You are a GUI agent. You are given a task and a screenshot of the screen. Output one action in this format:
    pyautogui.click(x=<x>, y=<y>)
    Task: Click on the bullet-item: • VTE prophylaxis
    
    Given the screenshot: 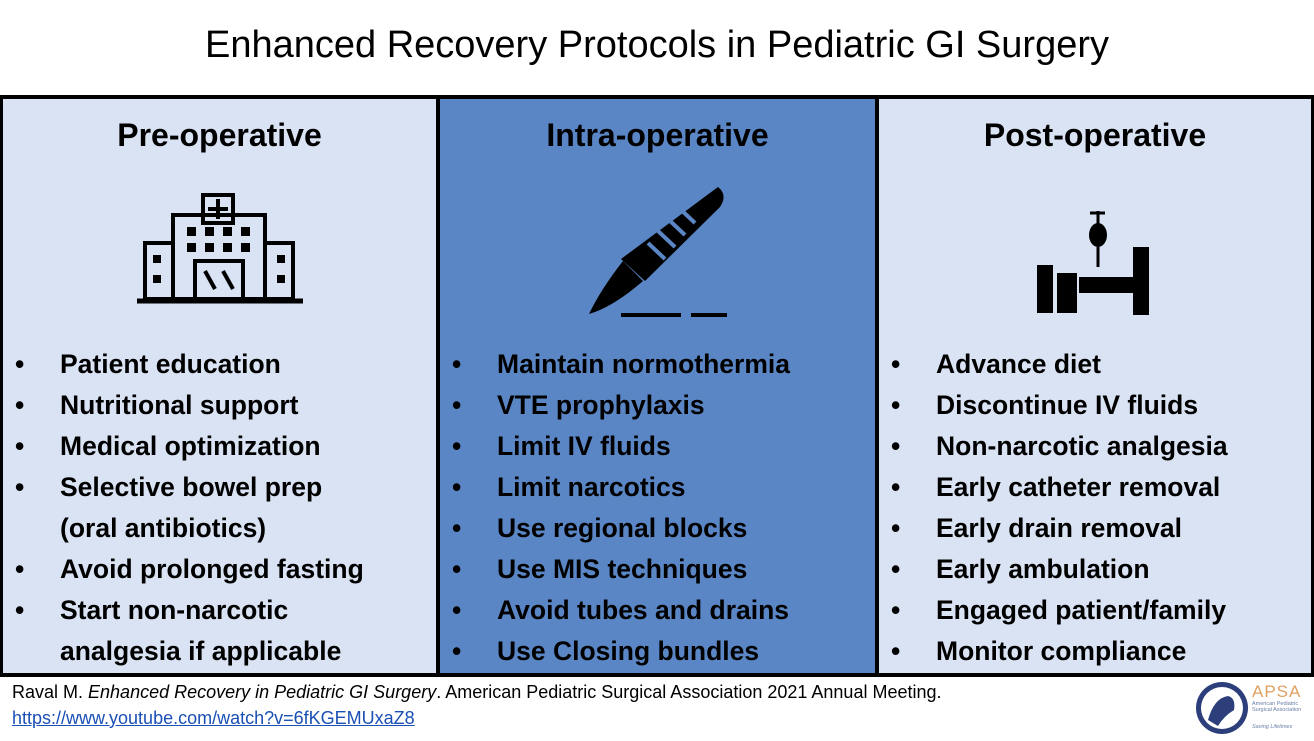 What is the action you would take?
    pyautogui.click(x=657, y=405)
    